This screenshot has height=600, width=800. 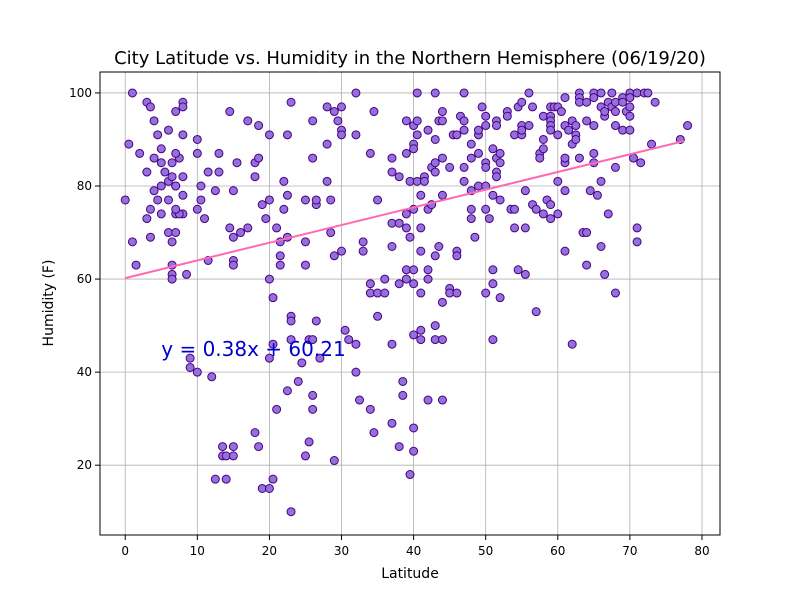 What do you see at coordinates (84, 372) in the screenshot?
I see `y-tick-label: 40` at bounding box center [84, 372].